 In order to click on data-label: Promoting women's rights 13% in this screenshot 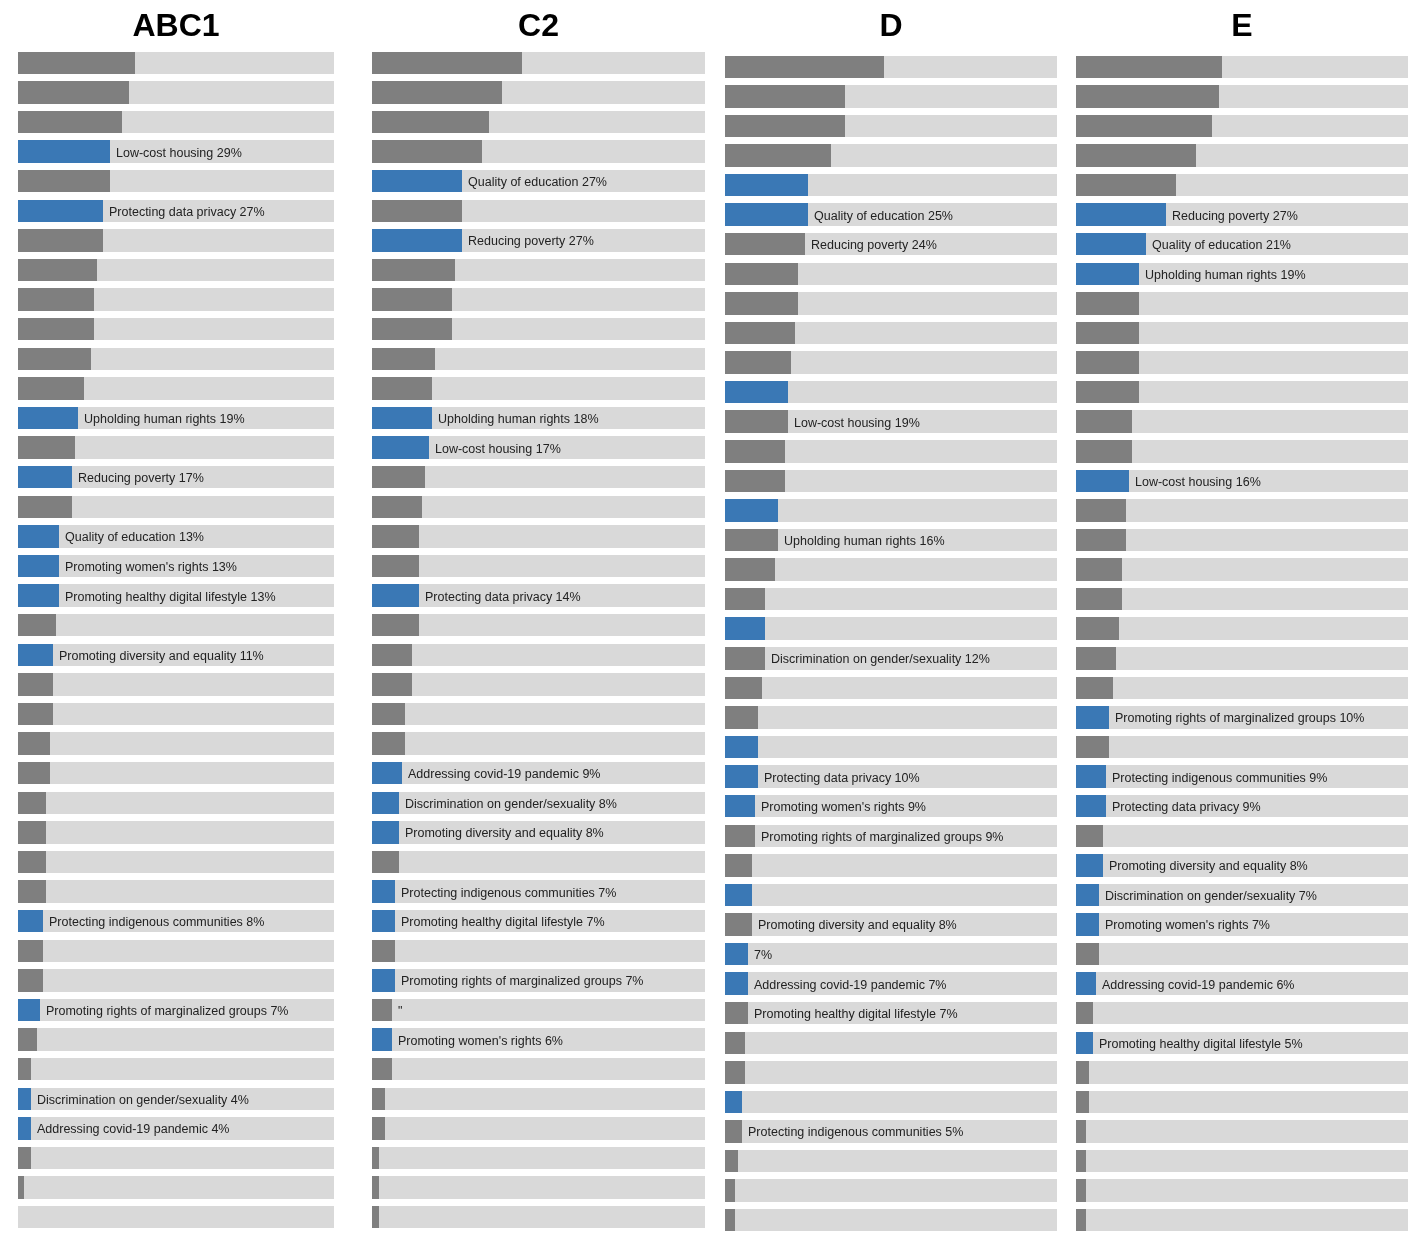, I will do `click(151, 567)`.